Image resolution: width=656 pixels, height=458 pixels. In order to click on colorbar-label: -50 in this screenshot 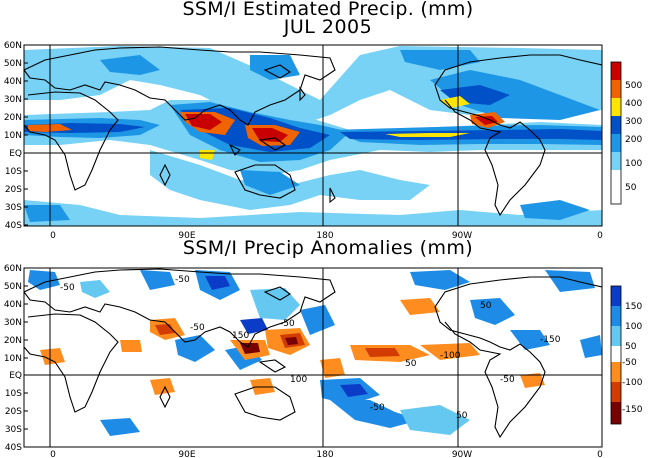, I will do `click(629, 363)`.